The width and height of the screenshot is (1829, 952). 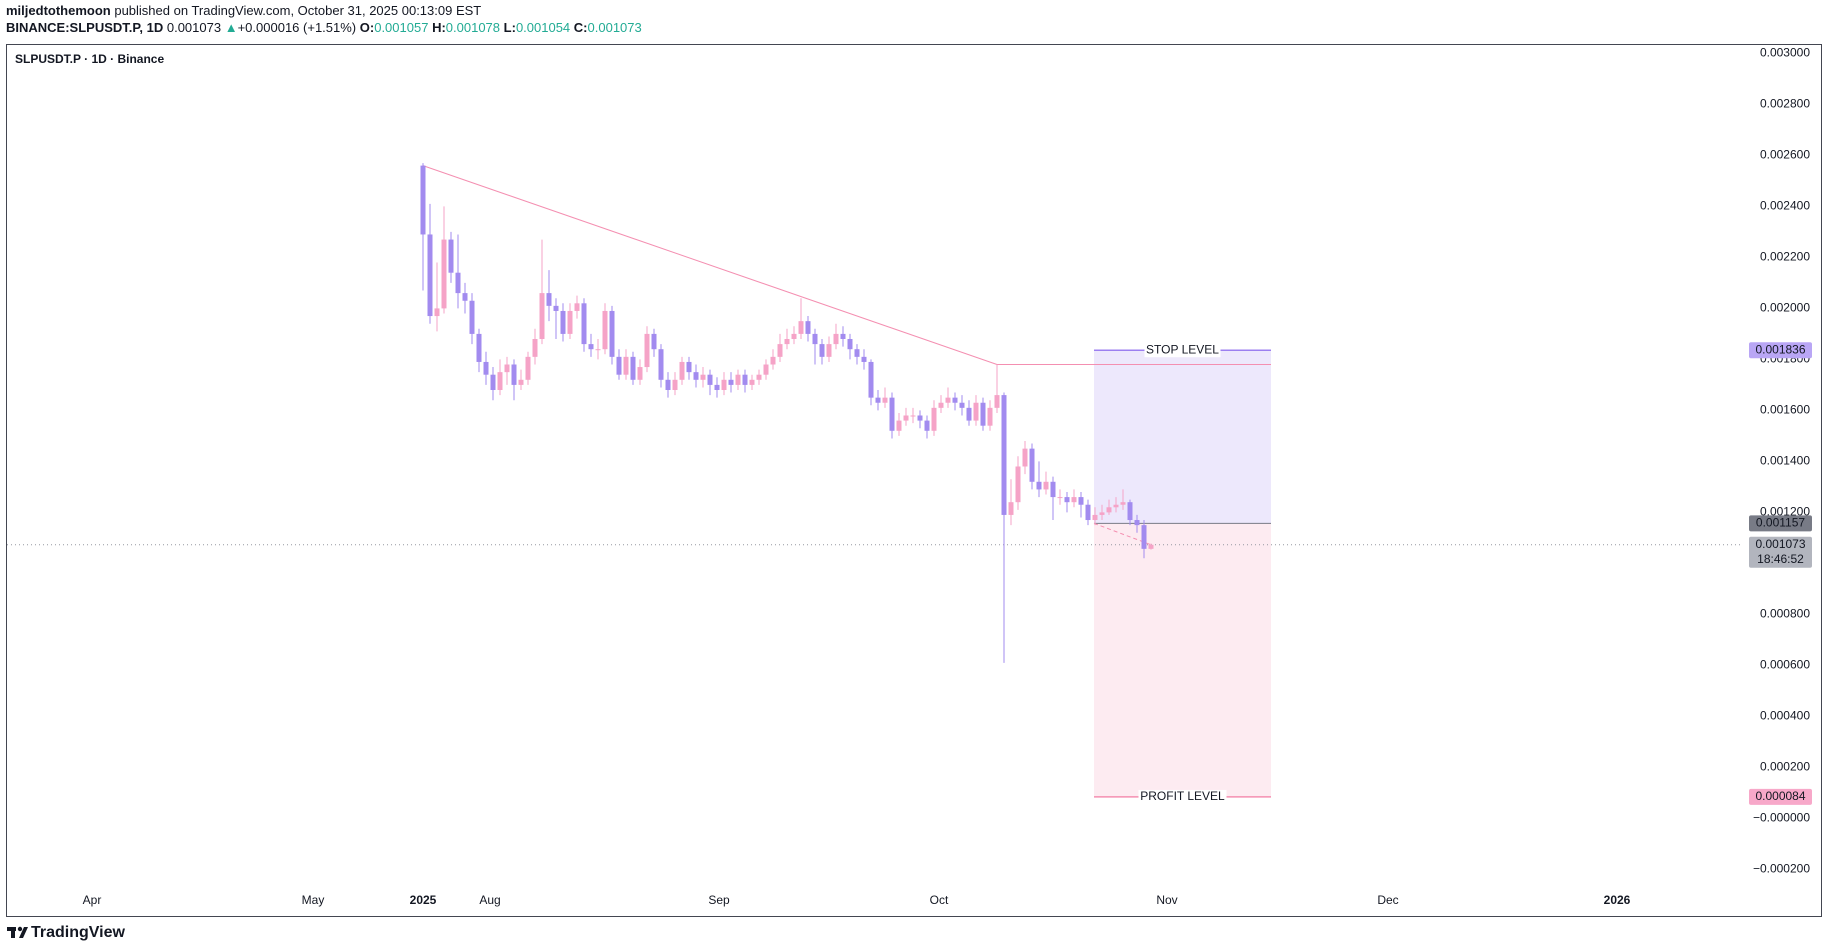 I want to click on stop-label: STOP LEVEL, so click(x=1182, y=349).